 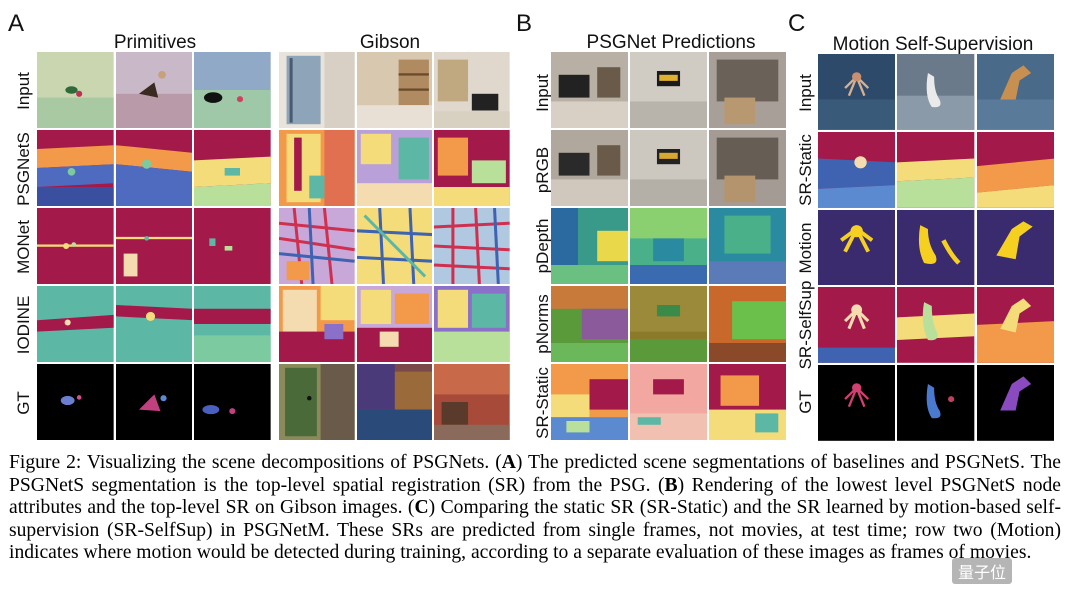 What do you see at coordinates (23, 169) in the screenshot?
I see `panel-a-row-label: PSGNetS` at bounding box center [23, 169].